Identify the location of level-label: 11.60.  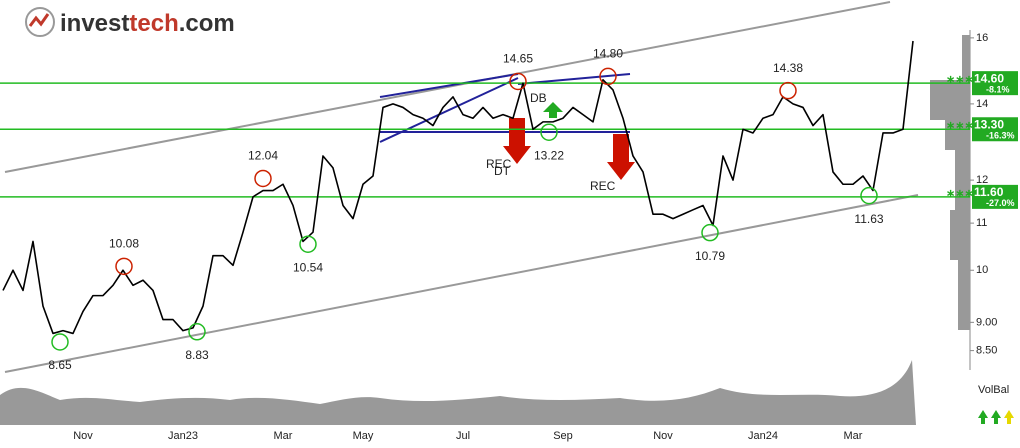
(989, 192).